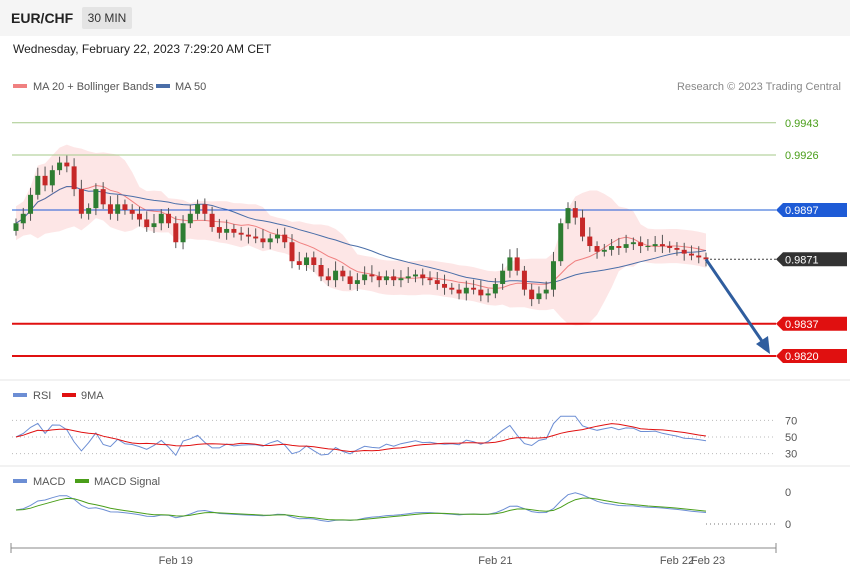  I want to click on moving-averages, so click(361, 237).